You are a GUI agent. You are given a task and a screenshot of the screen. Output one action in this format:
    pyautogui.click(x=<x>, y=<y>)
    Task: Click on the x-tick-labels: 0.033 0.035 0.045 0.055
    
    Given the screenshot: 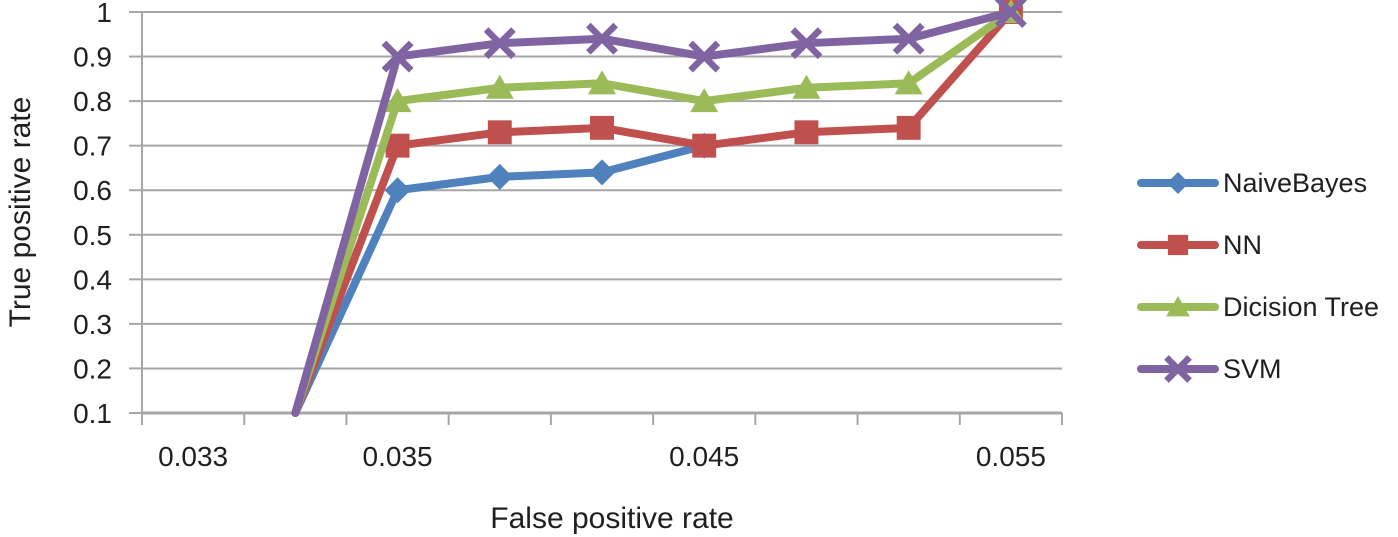 What is the action you would take?
    pyautogui.click(x=602, y=456)
    